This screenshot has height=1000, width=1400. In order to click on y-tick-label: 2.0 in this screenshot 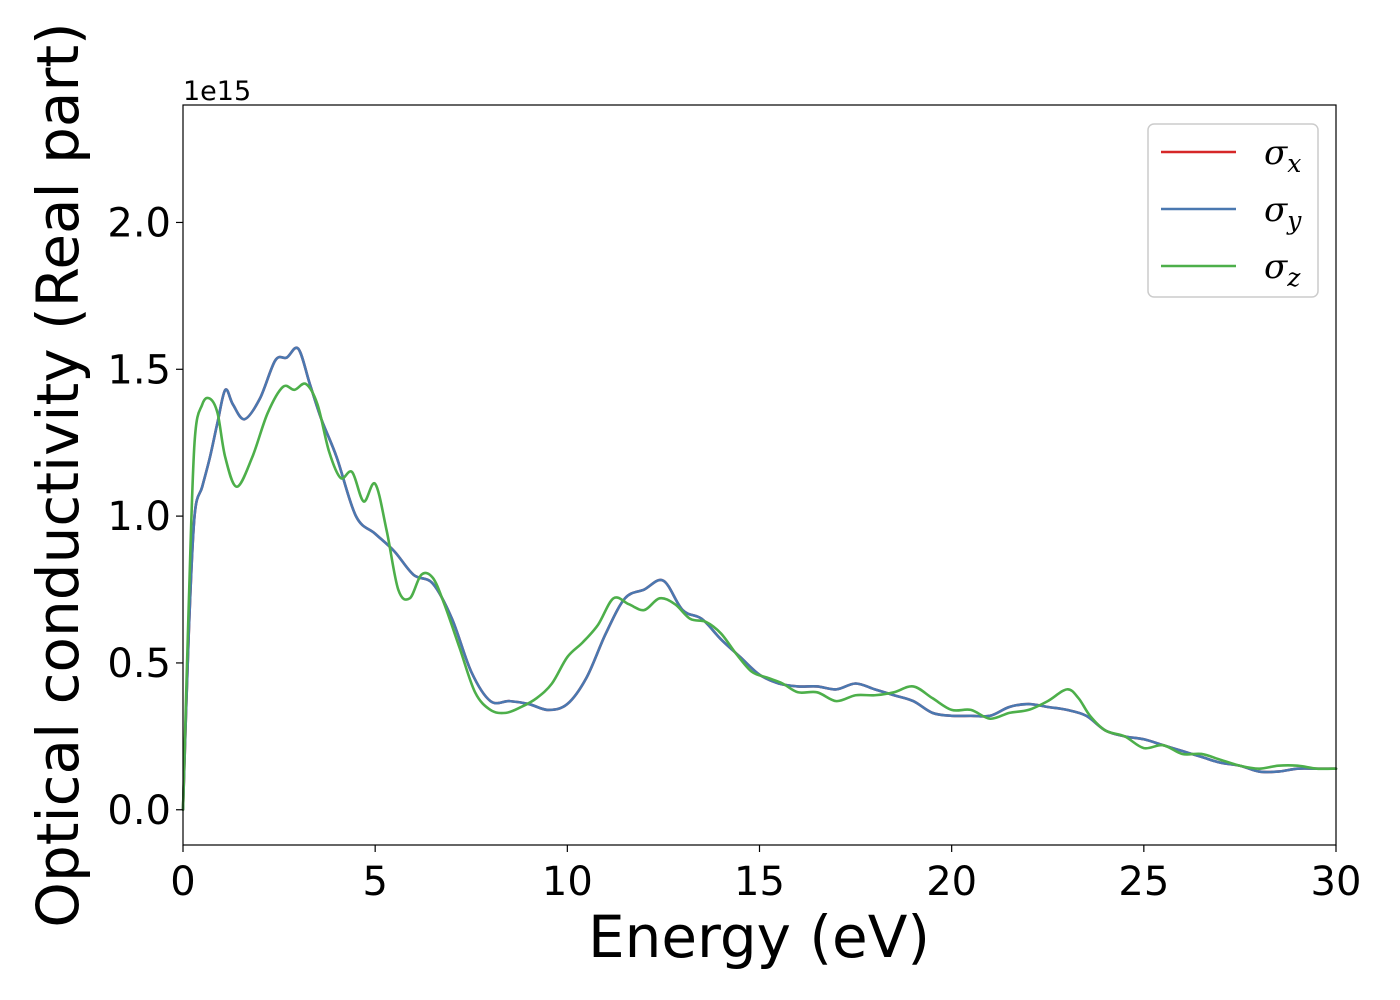, I will do `click(139, 223)`.